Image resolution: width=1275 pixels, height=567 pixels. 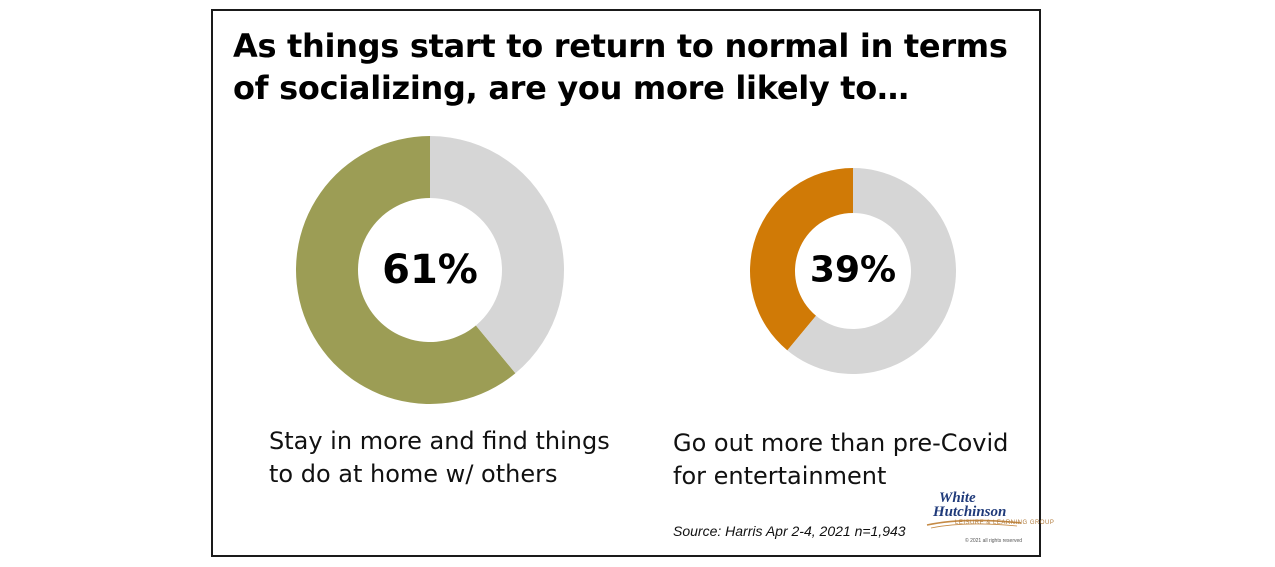 What do you see at coordinates (957, 498) in the screenshot?
I see `logo-word-white: White` at bounding box center [957, 498].